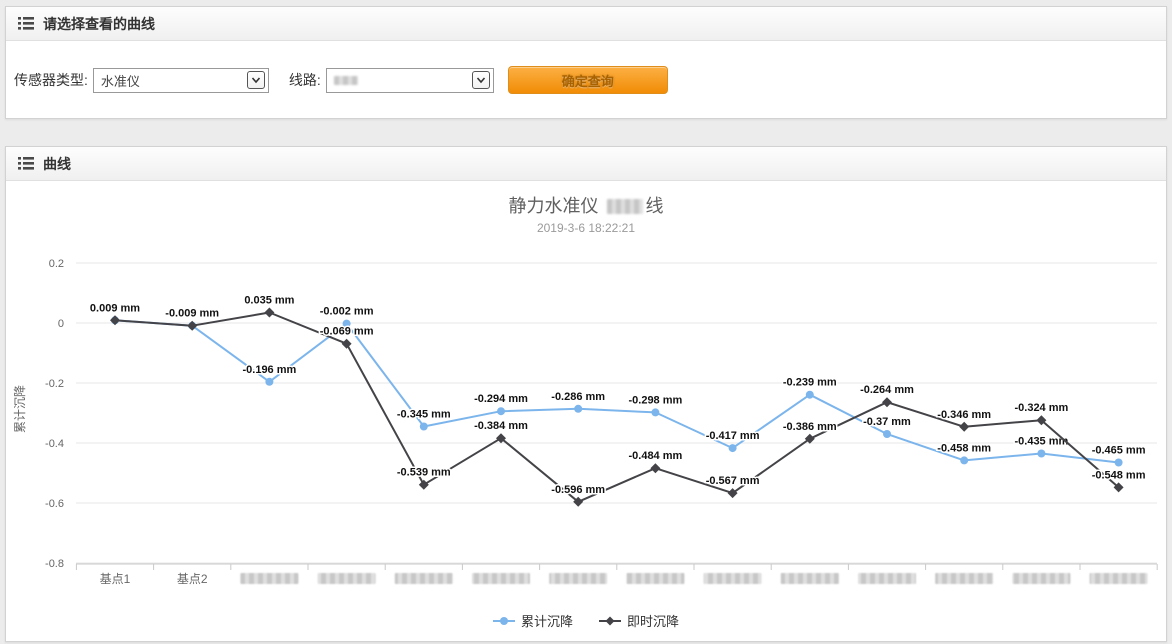 Image resolution: width=1172 pixels, height=644 pixels. Describe the element at coordinates (56, 264) in the screenshot. I see `svg-text: 0.2` at that location.